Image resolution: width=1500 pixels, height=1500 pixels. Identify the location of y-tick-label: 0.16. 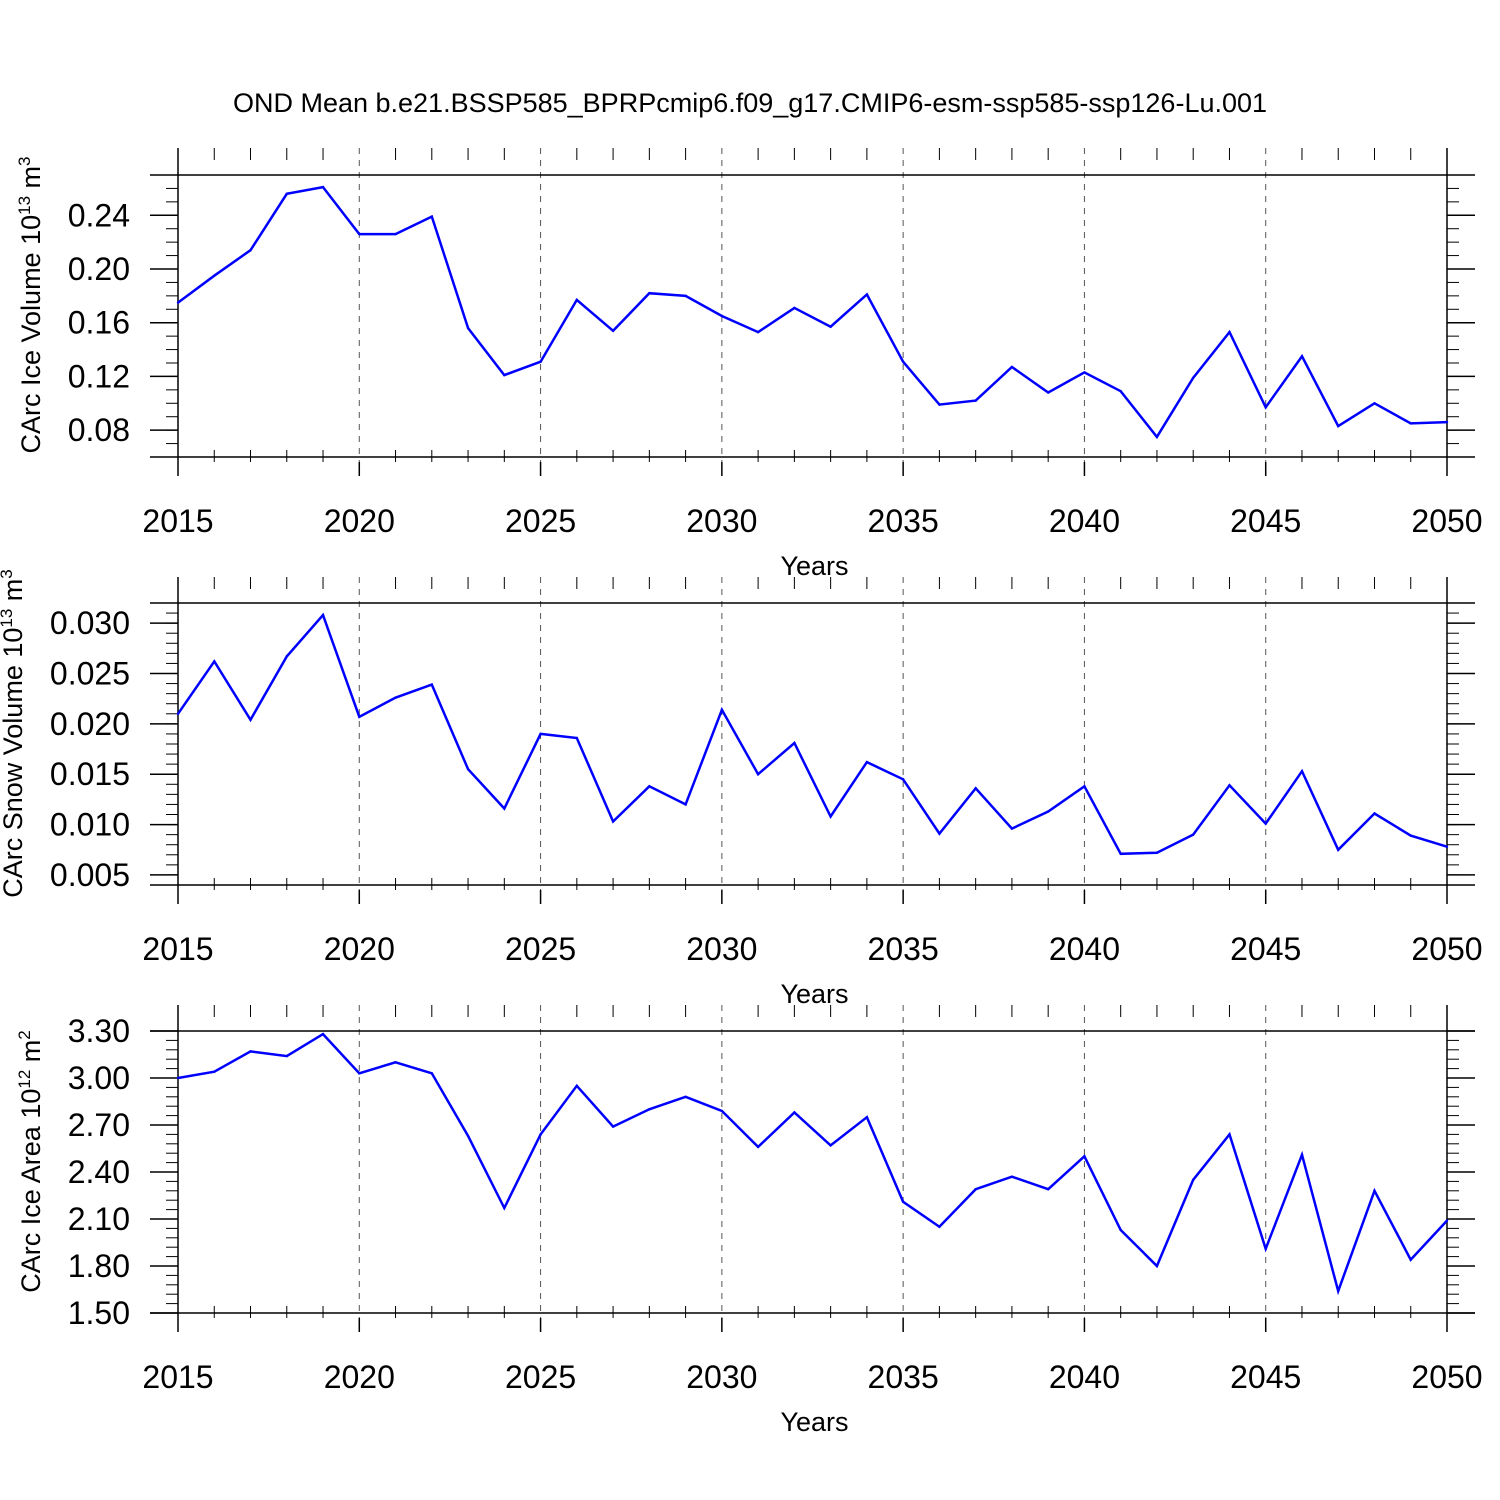
(99, 323).